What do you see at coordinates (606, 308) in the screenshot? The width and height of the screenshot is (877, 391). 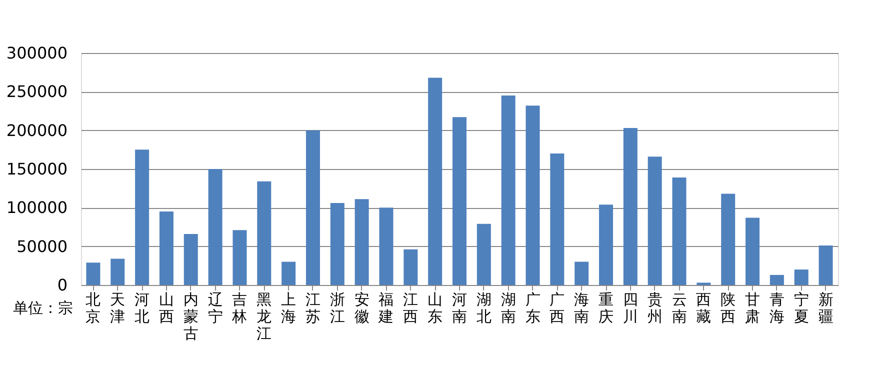 I see `x-tick-label: 重庆` at bounding box center [606, 308].